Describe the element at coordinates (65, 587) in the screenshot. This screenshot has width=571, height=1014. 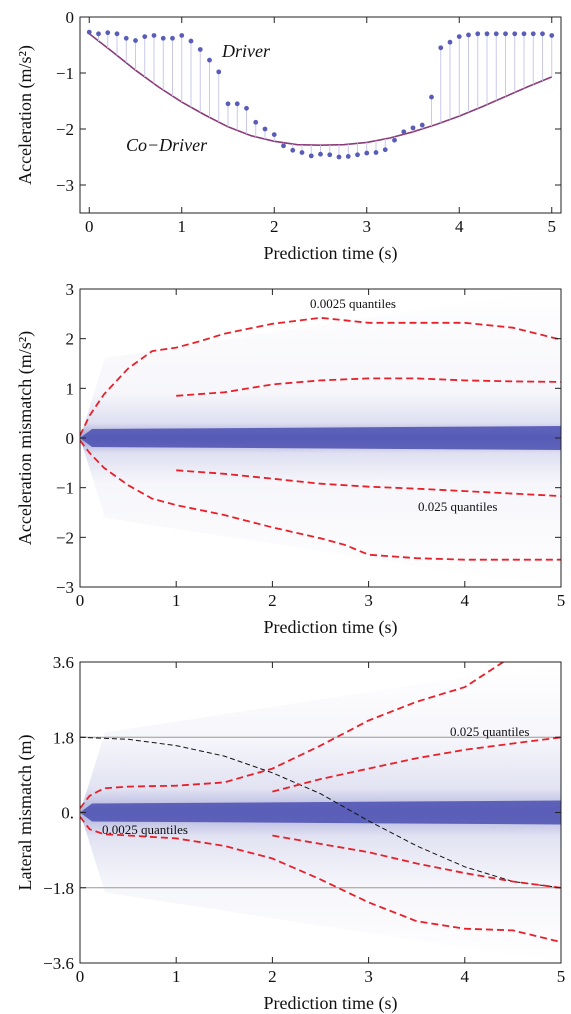
I see `y-tick-label: −3` at that location.